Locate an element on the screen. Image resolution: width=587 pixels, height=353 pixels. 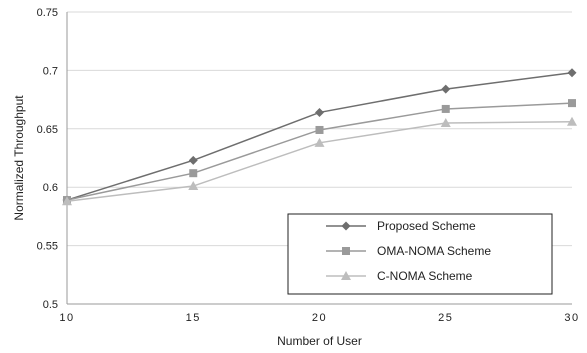
legend-label: OMA-NOMA Scheme is located at coordinates (434, 251).